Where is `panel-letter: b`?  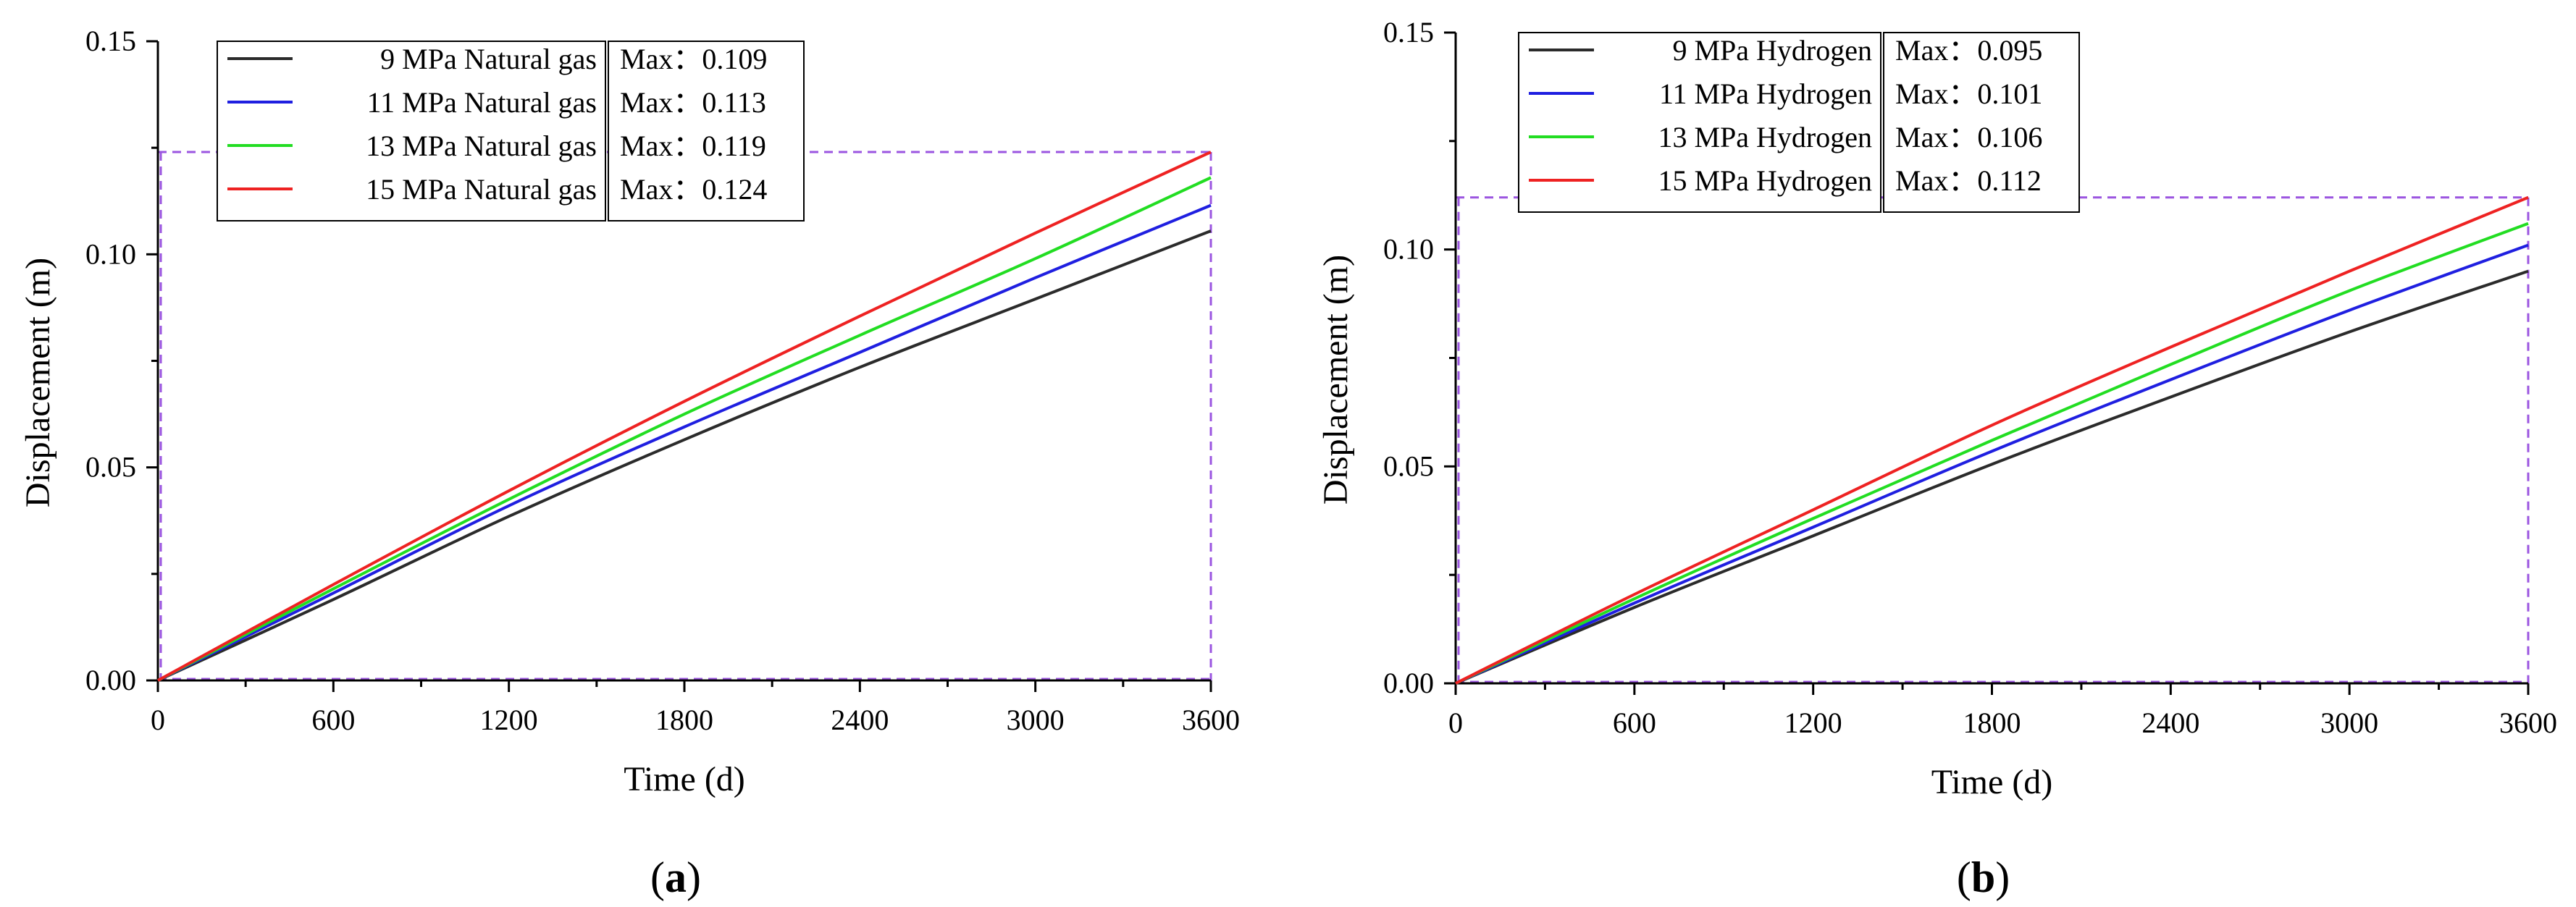
panel-letter: b is located at coordinates (1983, 877).